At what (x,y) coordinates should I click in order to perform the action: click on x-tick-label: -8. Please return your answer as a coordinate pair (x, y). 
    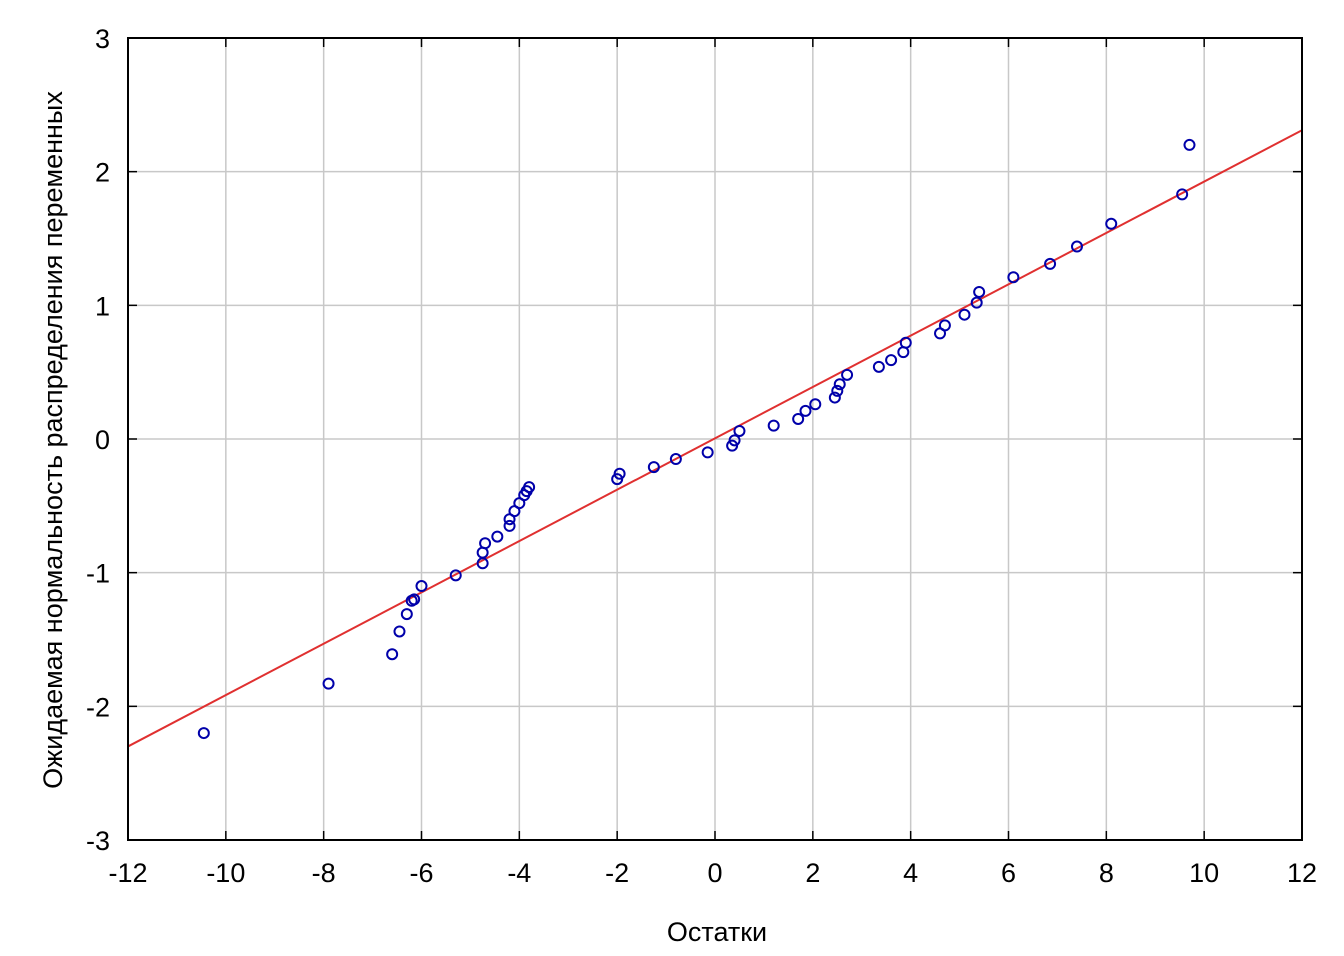
    Looking at the image, I should click on (324, 873).